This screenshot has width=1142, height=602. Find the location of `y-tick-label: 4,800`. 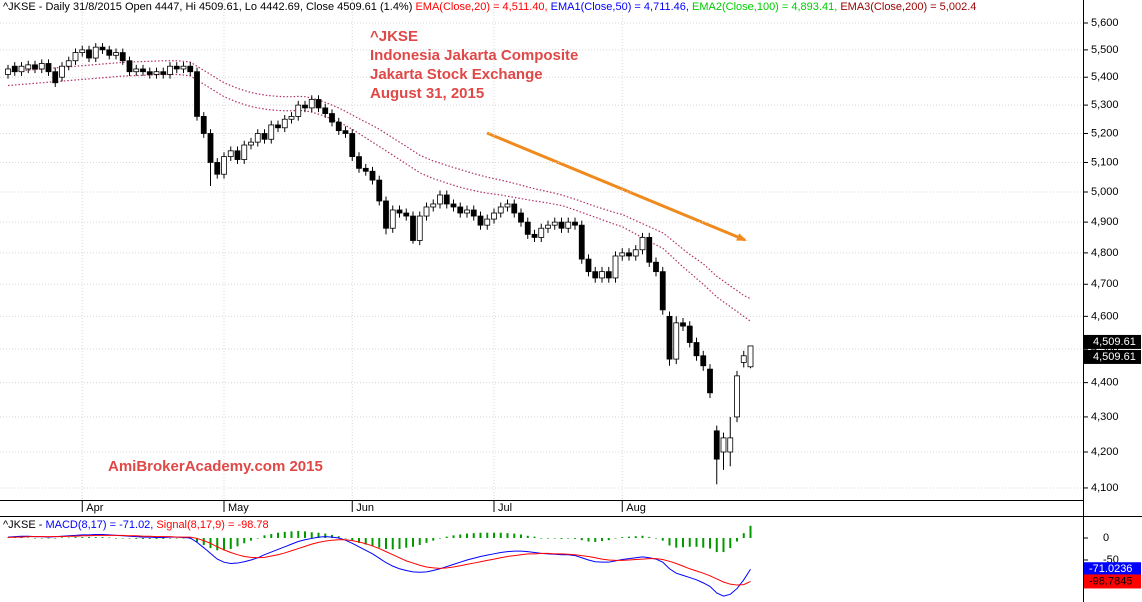

y-tick-label: 4,800 is located at coordinates (1105, 253).